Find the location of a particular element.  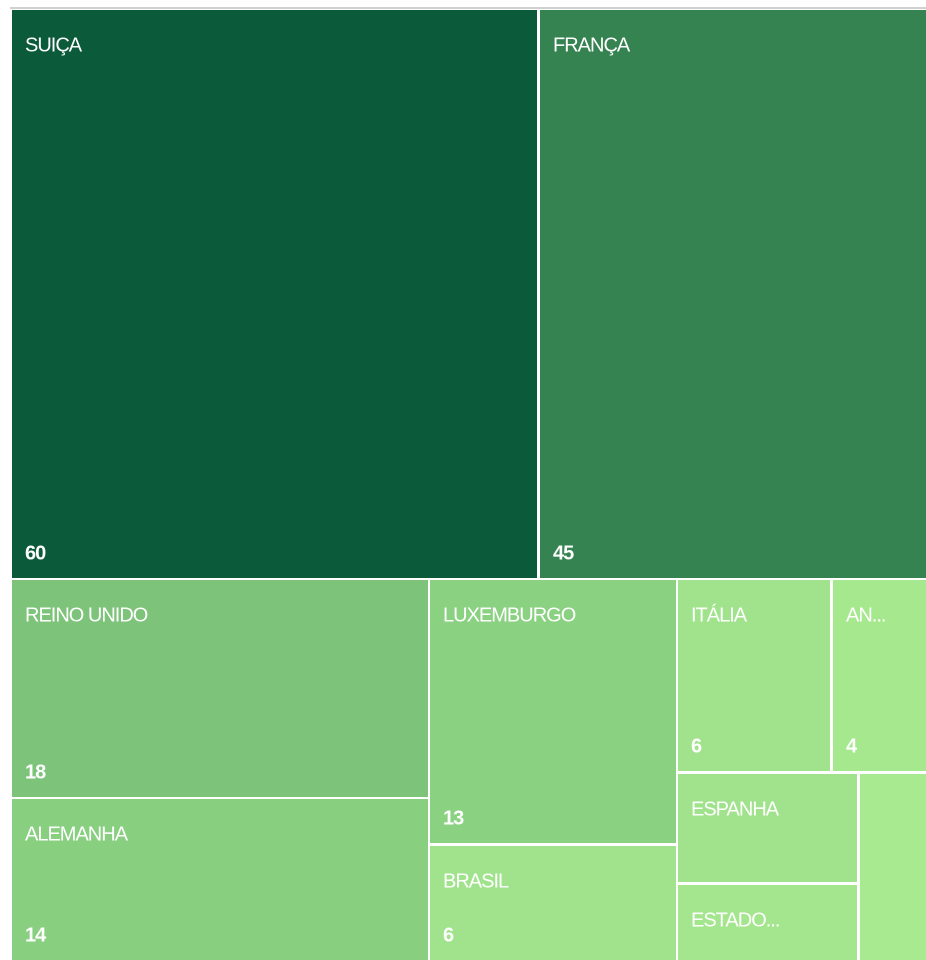

tile-label: REINO UNIDO is located at coordinates (86, 615).